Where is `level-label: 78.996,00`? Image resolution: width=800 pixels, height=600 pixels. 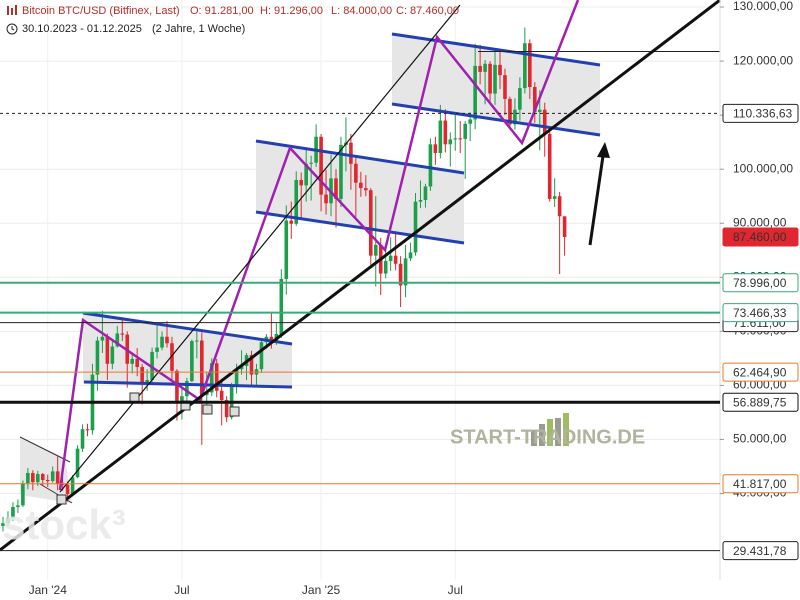
level-label: 78.996,00 is located at coordinates (760, 283).